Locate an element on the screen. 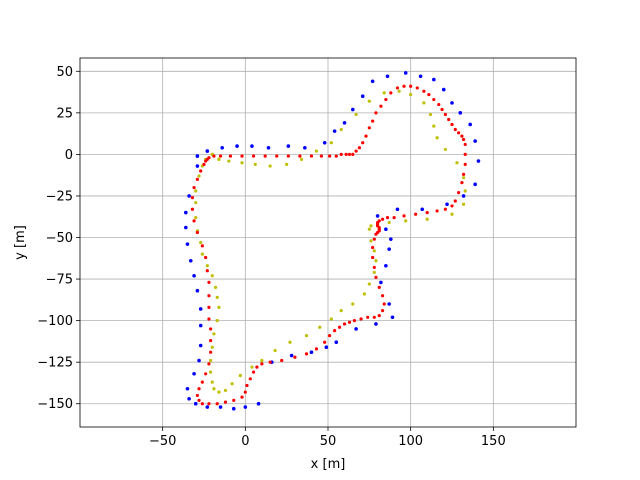  y-tick-label: −125 is located at coordinates (55, 363).